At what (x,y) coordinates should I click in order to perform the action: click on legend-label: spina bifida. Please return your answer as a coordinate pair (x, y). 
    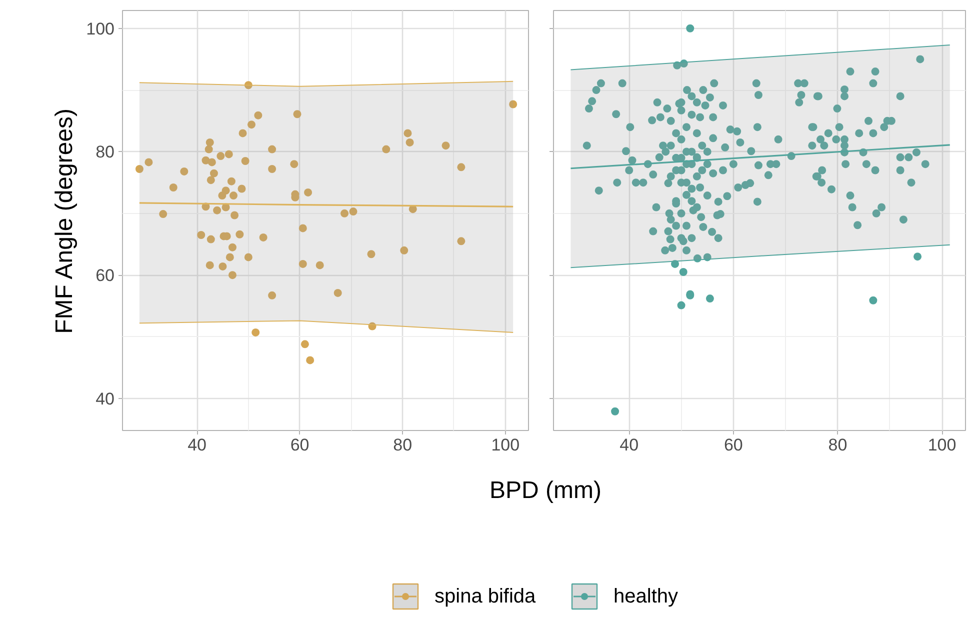
    Looking at the image, I should click on (485, 597).